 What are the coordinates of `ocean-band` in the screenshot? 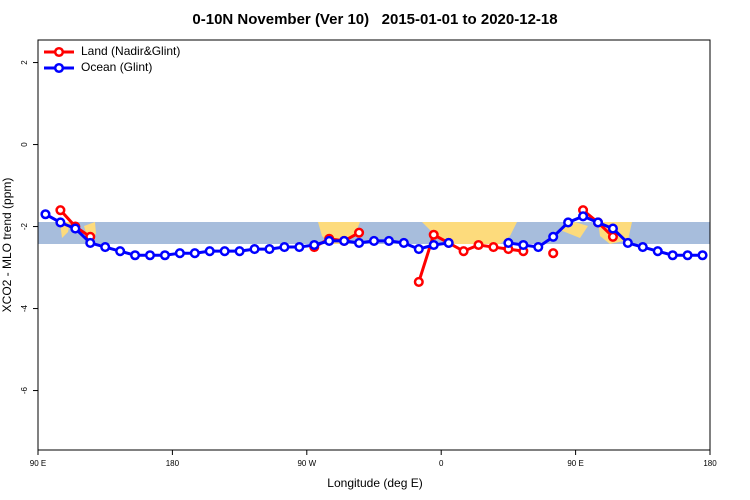 It's located at (374, 233).